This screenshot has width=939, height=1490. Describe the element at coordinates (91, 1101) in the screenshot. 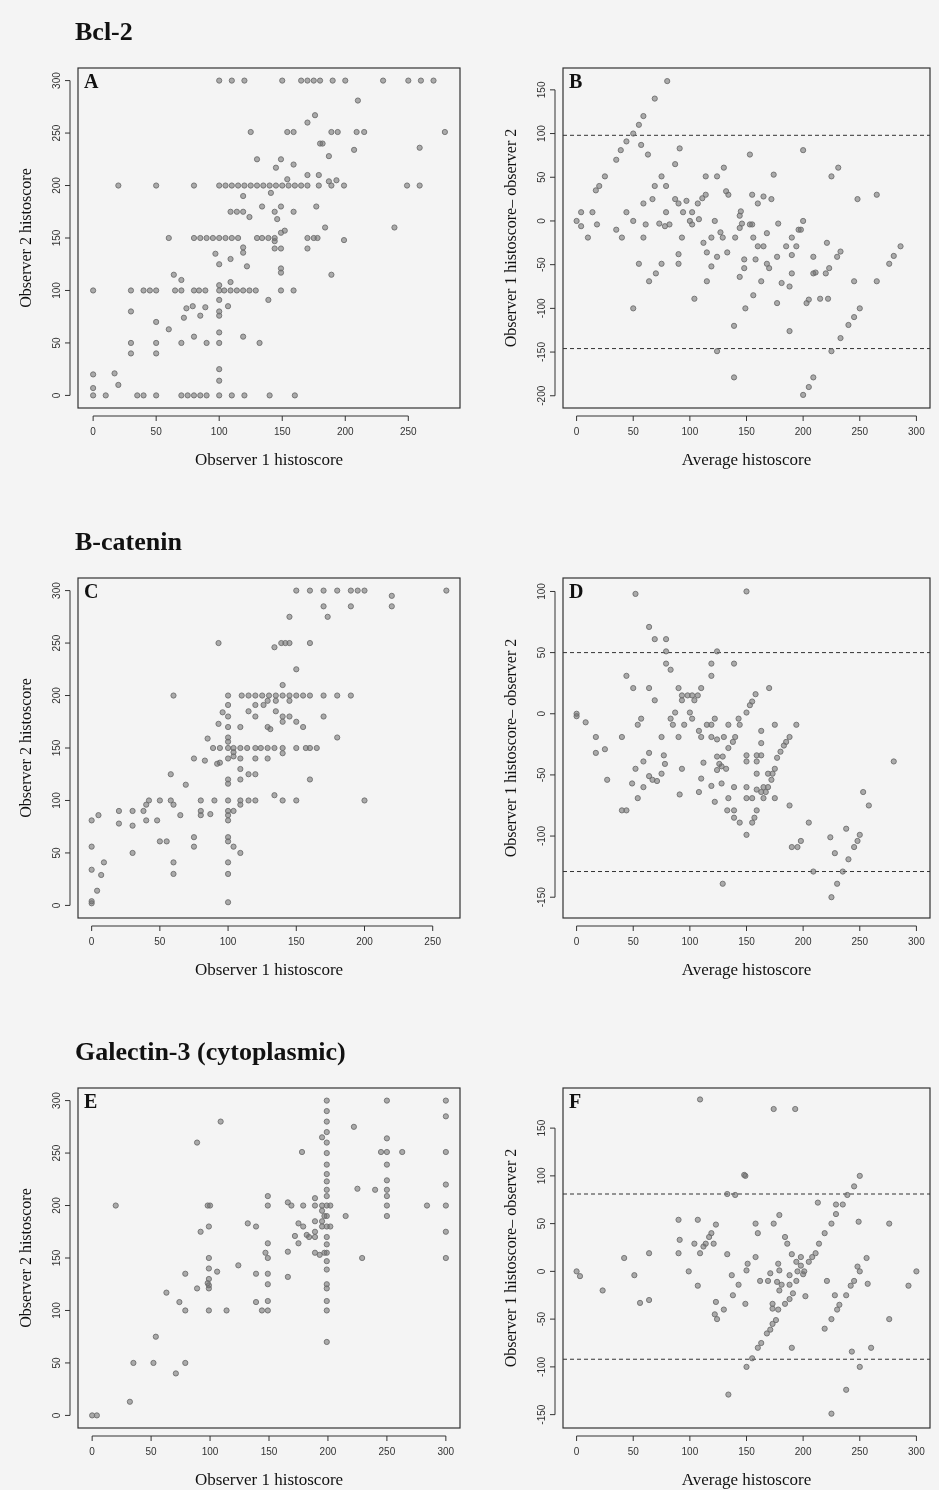

I see `annotation: E` at that location.